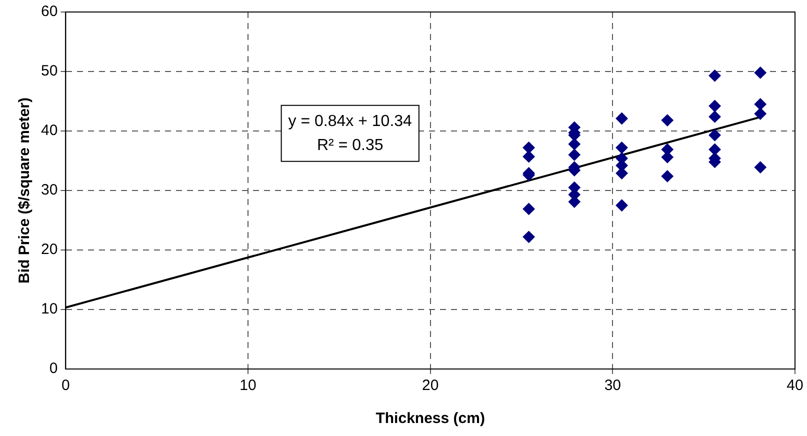 The height and width of the screenshot is (436, 807). What do you see at coordinates (350, 145) in the screenshot?
I see `annotation: R² = 0.35` at bounding box center [350, 145].